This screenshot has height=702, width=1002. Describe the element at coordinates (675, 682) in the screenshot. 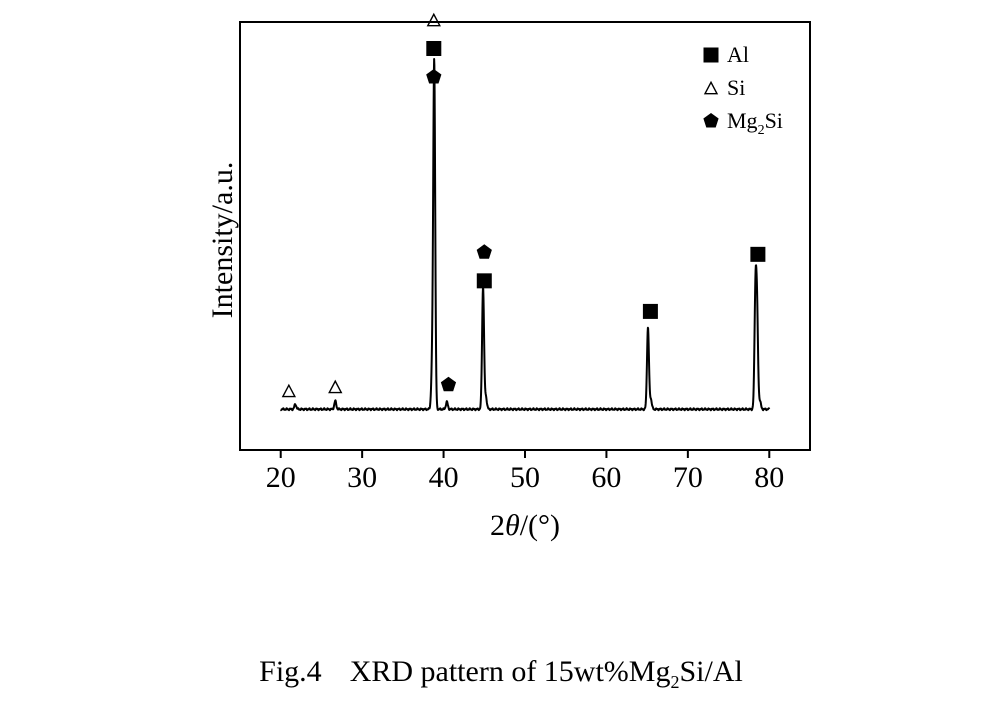

I see `figure-title-subscript: 2` at that location.